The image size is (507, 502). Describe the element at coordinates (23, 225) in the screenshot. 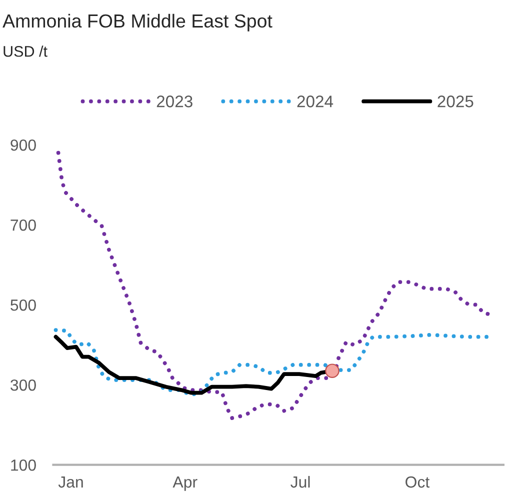

I see `y-tick-label: 700` at that location.